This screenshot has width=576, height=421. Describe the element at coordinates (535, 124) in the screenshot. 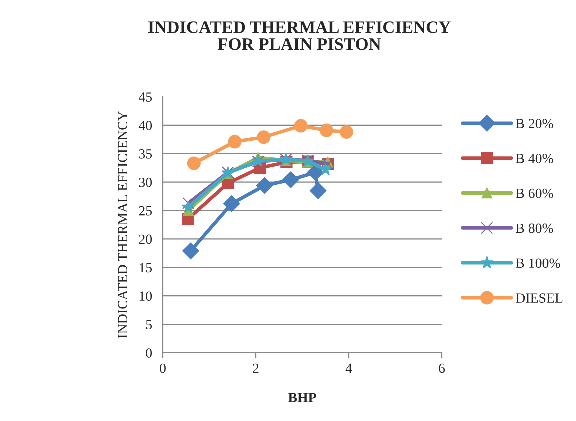

I see `legend-label: B 20%` at that location.